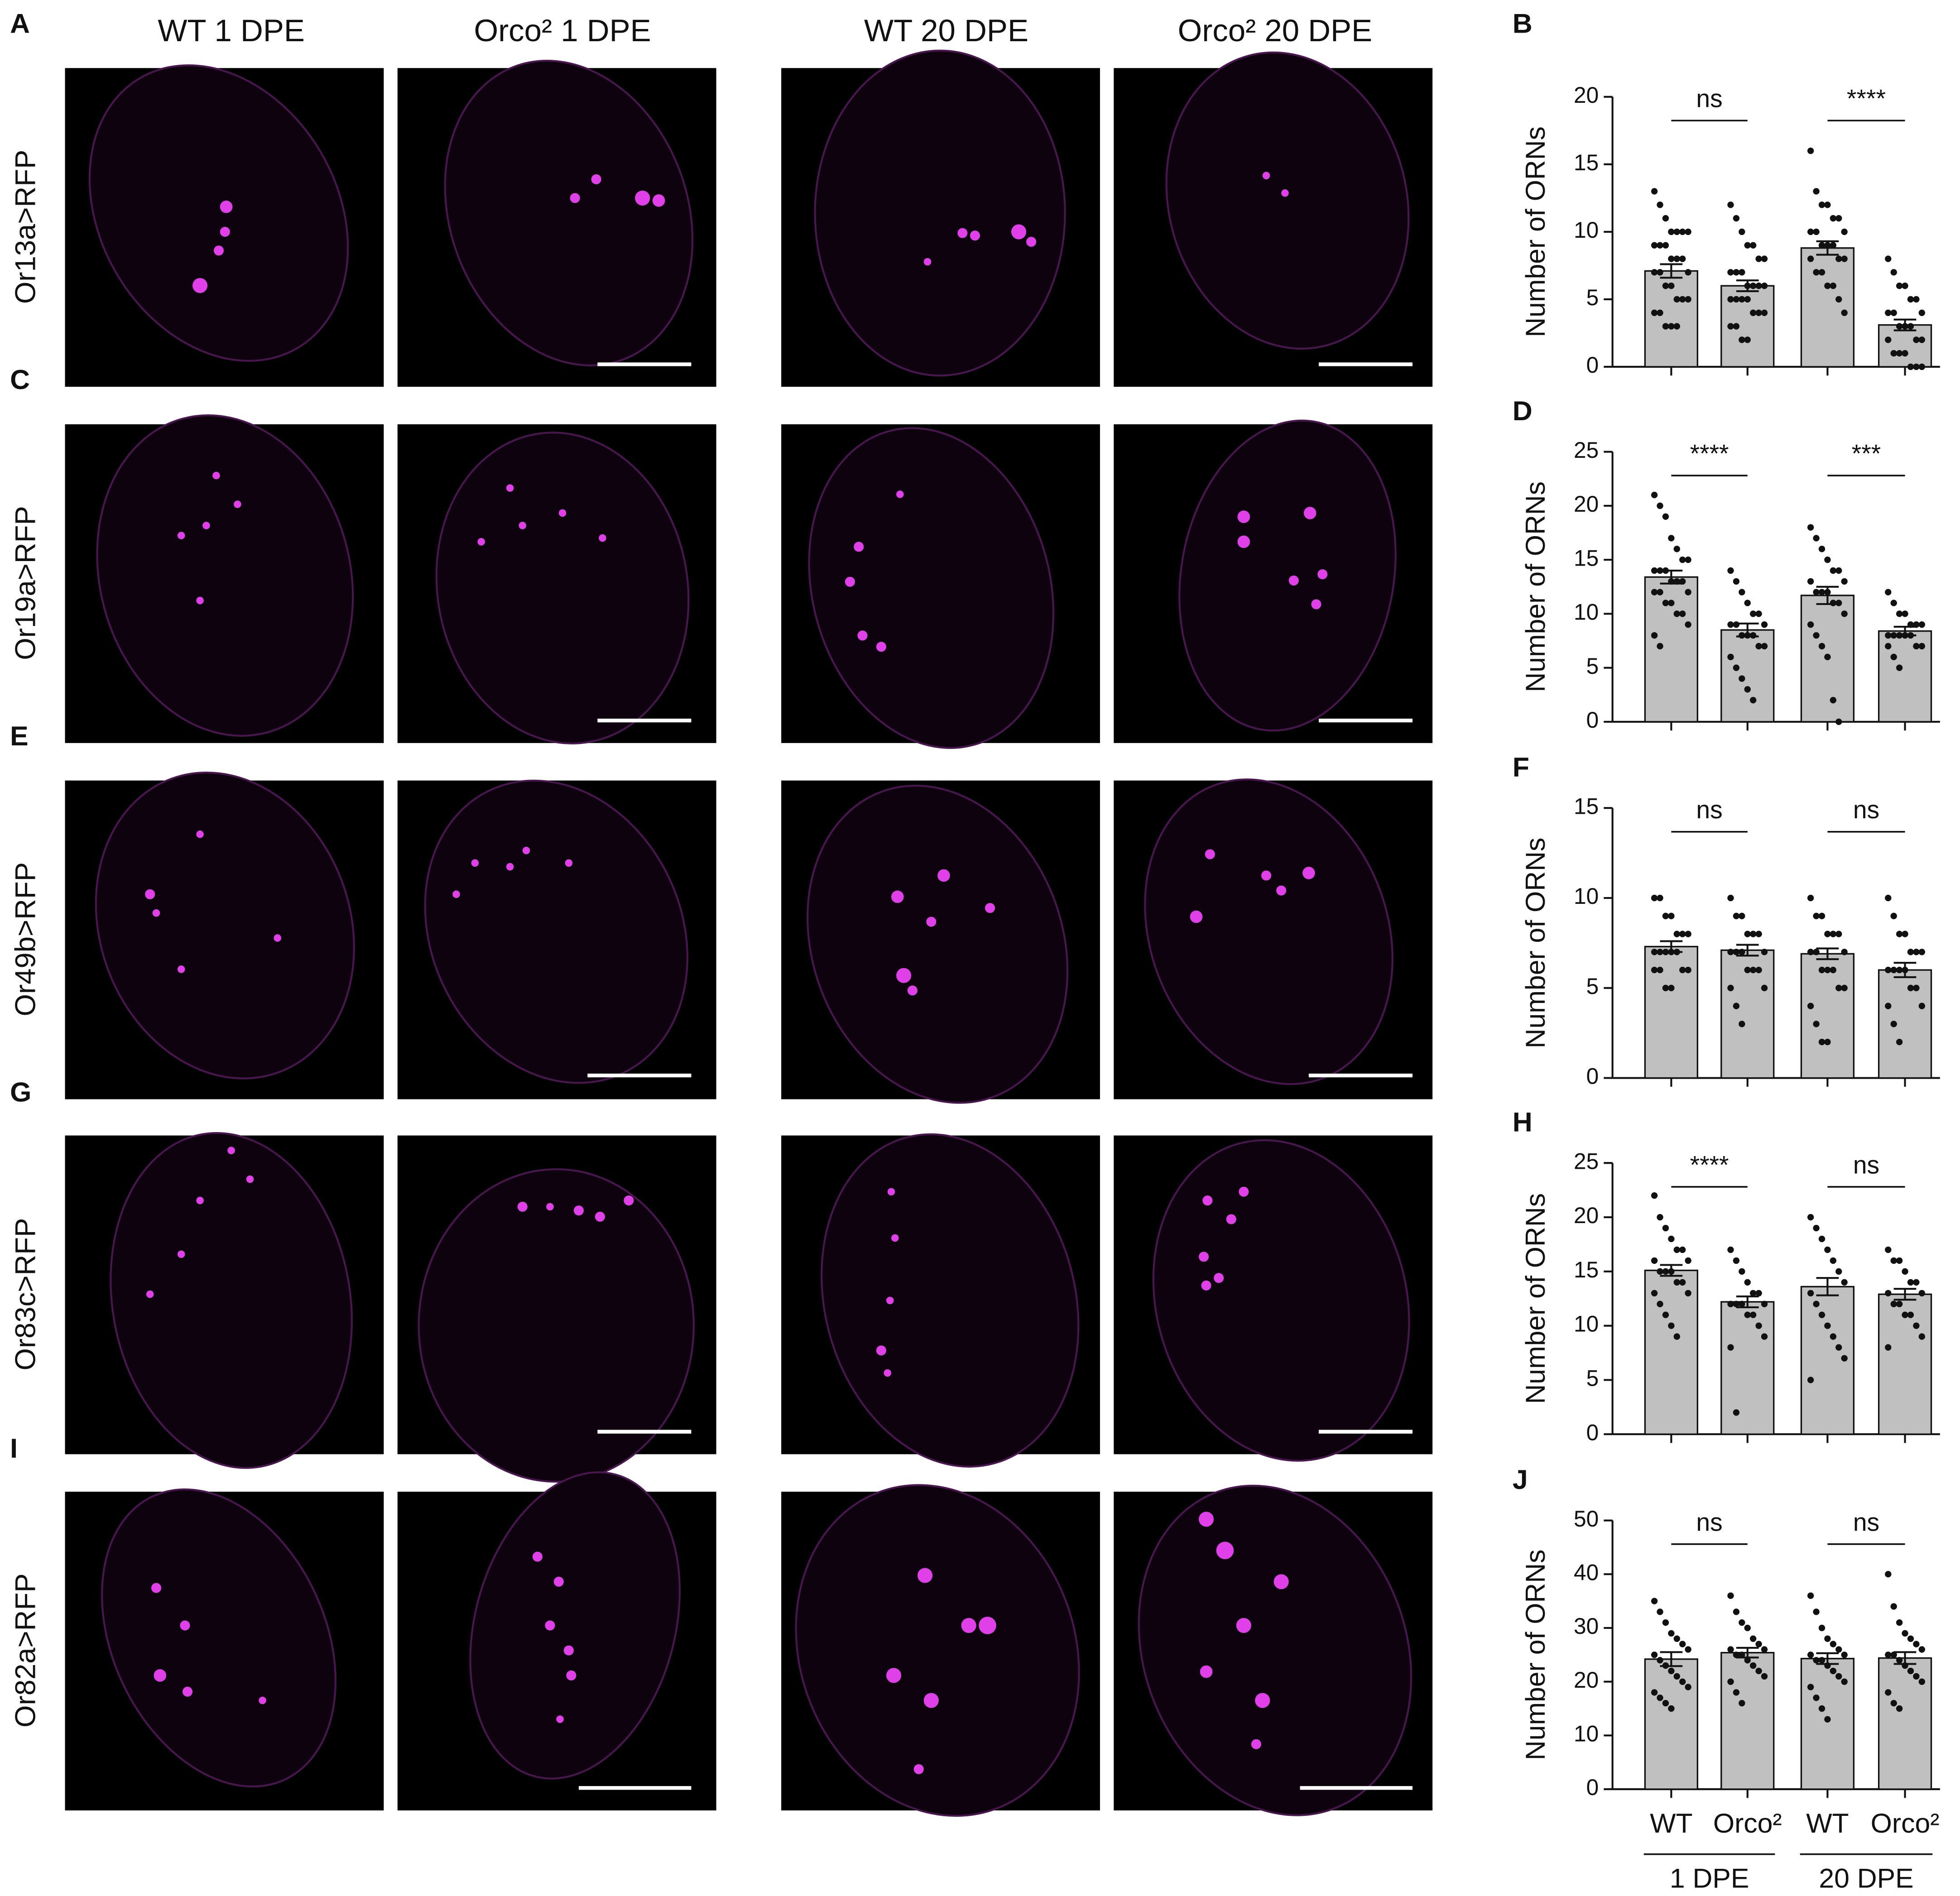 Image resolution: width=1960 pixels, height=1896 pixels. What do you see at coordinates (1671, 1823) in the screenshot?
I see `x-tick-label: WT` at bounding box center [1671, 1823].